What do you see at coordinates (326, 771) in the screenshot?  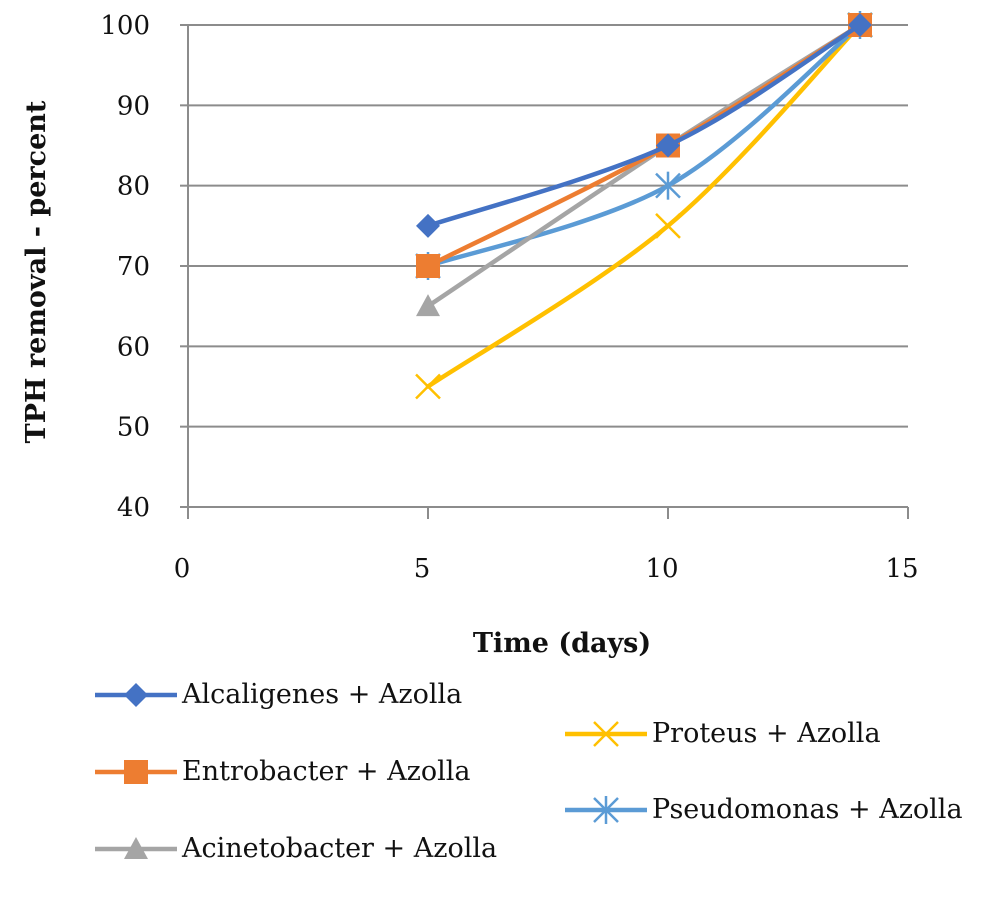 I see `legend-label: Entrobacter + Azolla` at bounding box center [326, 771].